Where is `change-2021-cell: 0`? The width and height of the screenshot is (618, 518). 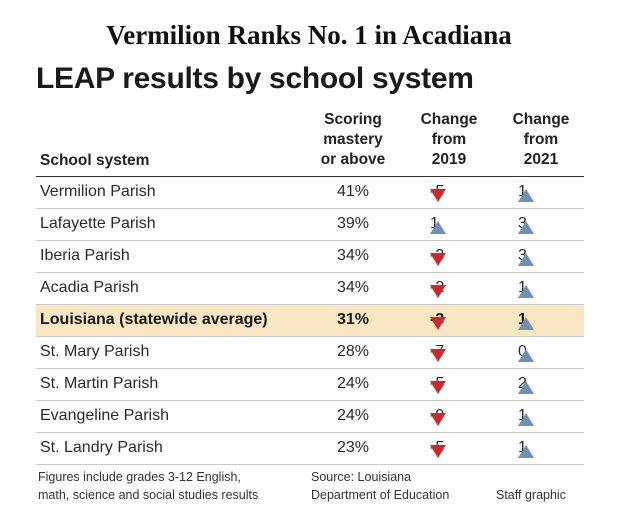 change-2021-cell: 0 is located at coordinates (526, 352).